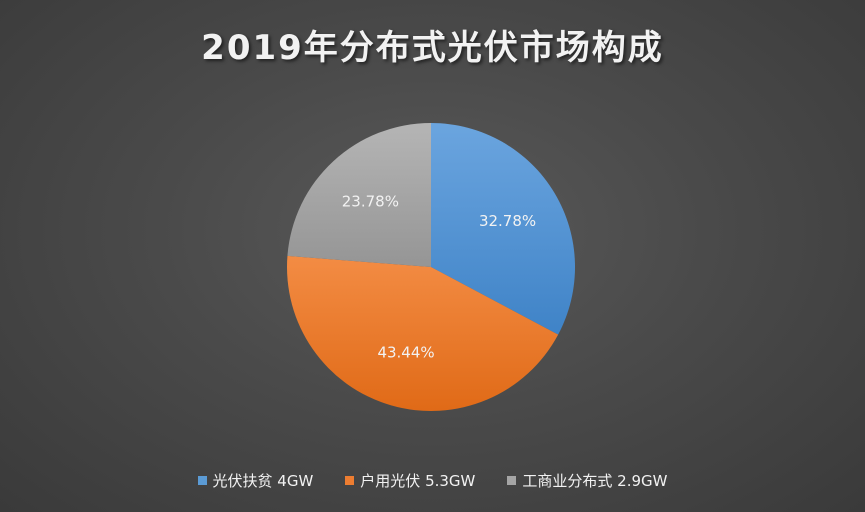  What do you see at coordinates (370, 201) in the screenshot?
I see `data-label: 23.78%` at bounding box center [370, 201].